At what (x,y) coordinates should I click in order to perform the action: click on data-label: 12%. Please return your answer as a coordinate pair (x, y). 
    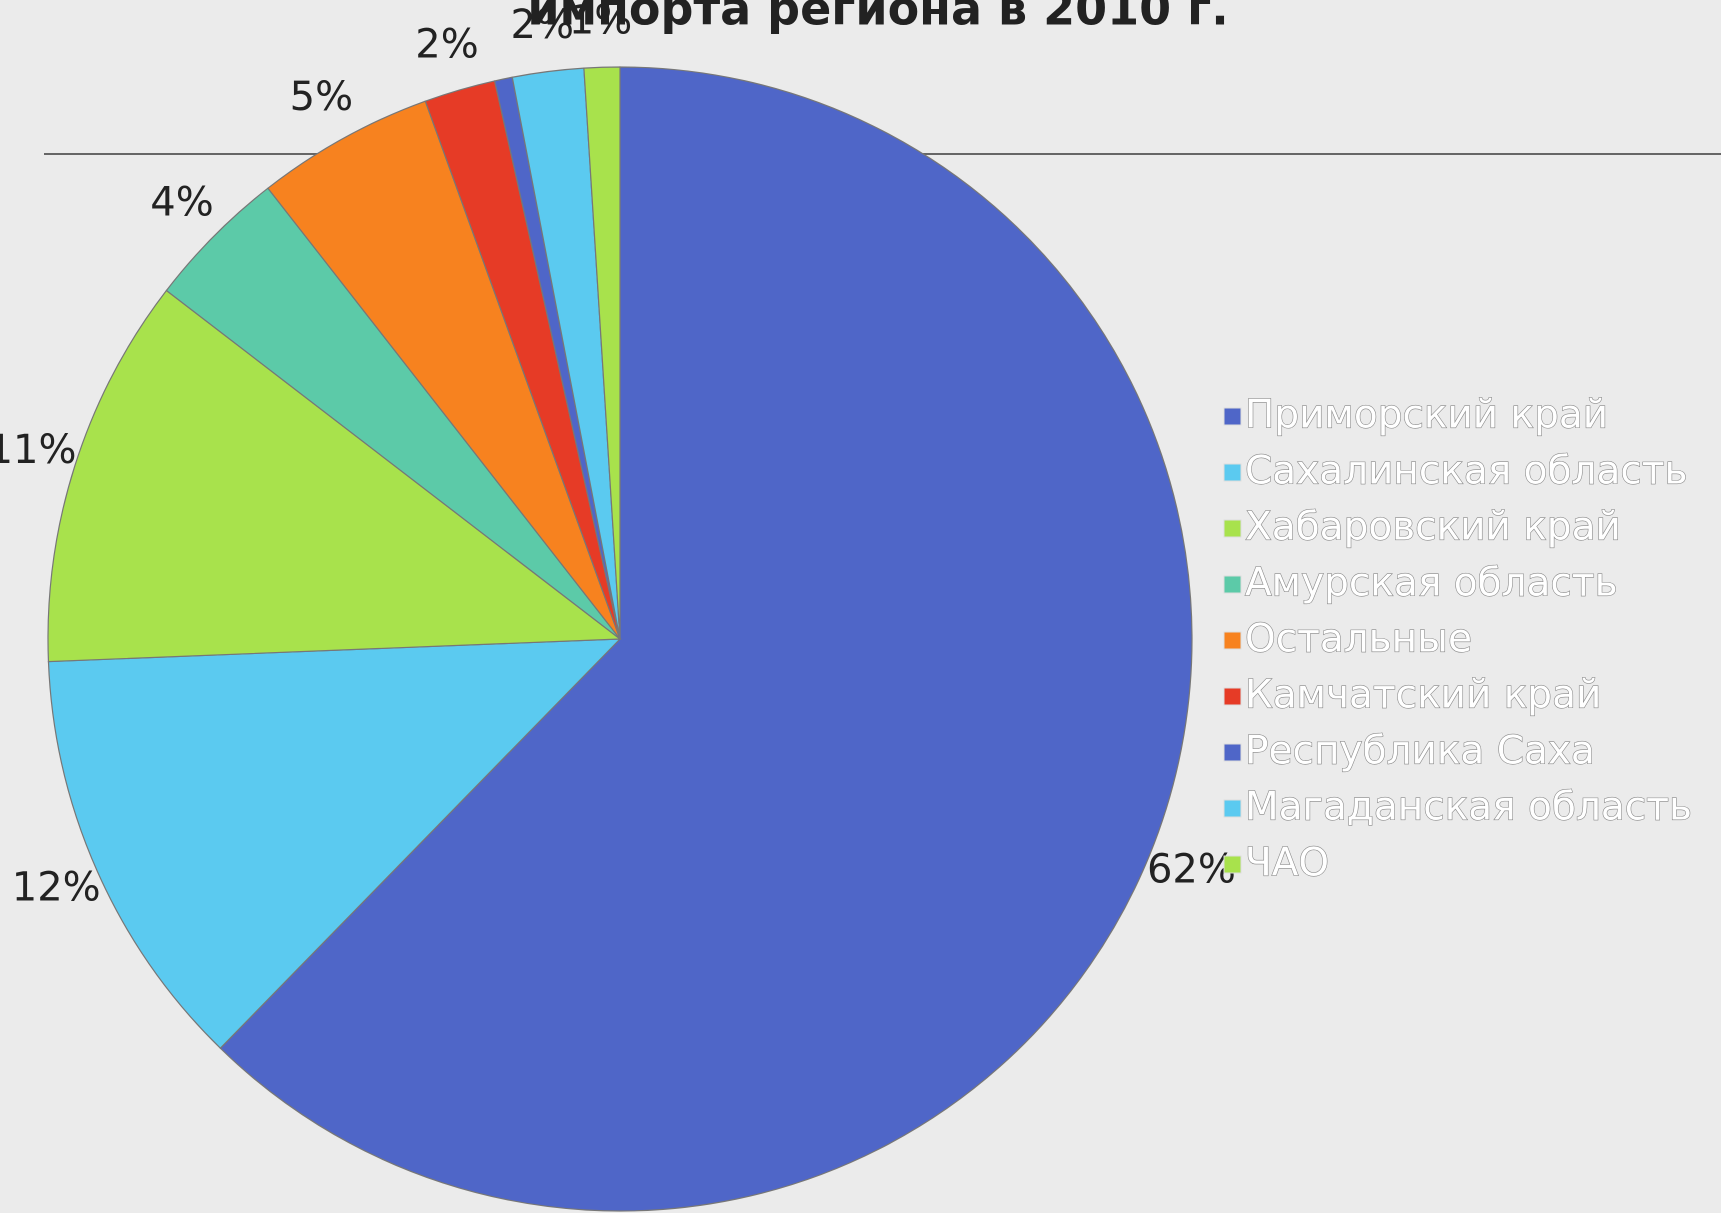
    Looking at the image, I should click on (56, 888).